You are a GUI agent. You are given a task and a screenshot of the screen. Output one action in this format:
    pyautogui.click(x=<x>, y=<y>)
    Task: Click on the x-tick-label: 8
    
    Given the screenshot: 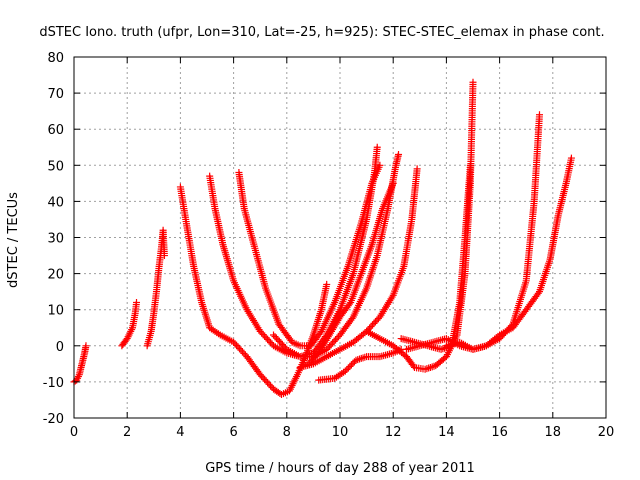 What is the action you would take?
    pyautogui.click(x=287, y=432)
    